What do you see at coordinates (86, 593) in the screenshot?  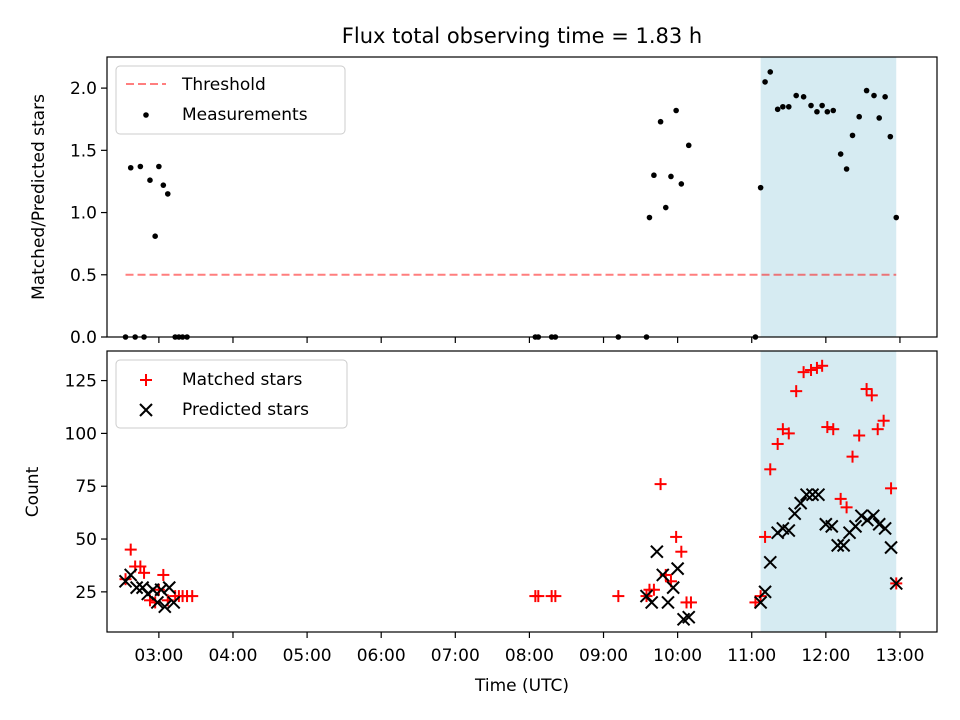 I see `y-tick-label: 25` at bounding box center [86, 593].